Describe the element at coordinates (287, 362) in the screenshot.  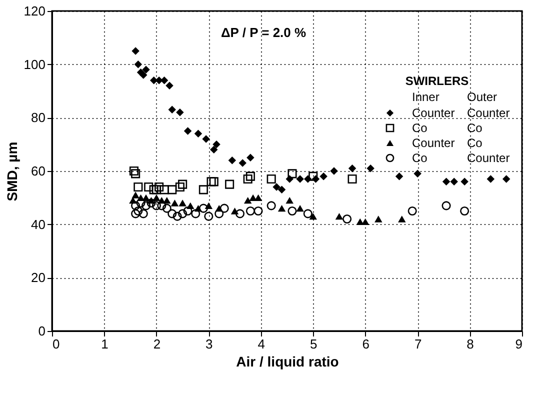
I see `x-axis-title: Air / liquid ratio` at that location.